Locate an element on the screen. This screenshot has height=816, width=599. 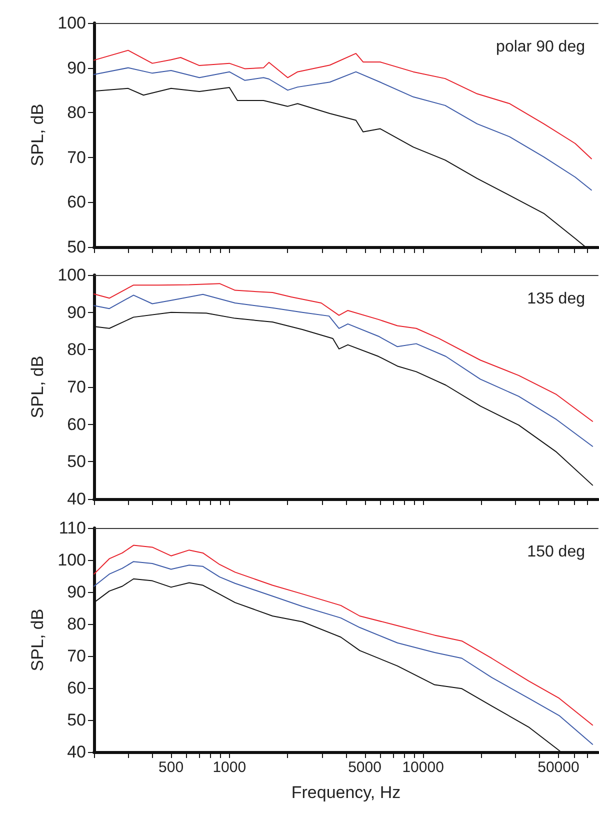
annotation: 150 deg is located at coordinates (556, 552).